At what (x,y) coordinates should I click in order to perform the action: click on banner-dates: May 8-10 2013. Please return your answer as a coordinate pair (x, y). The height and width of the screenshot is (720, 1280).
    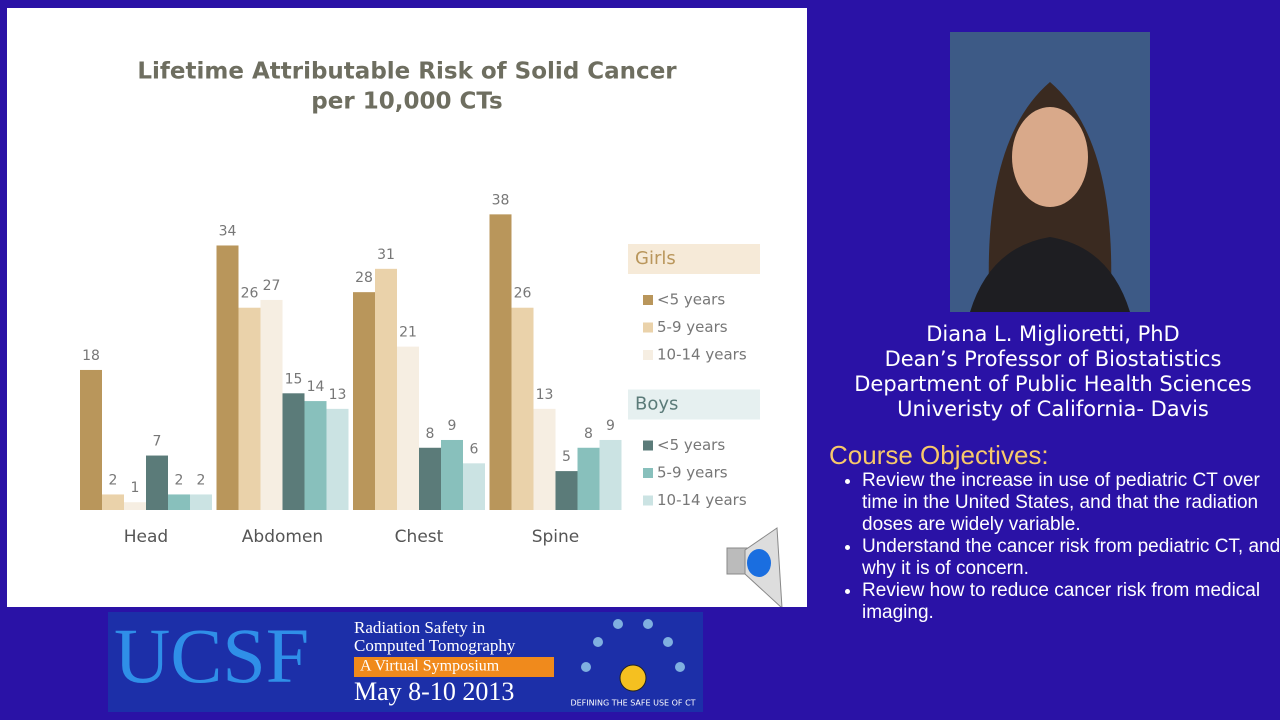
    Looking at the image, I should click on (434, 691).